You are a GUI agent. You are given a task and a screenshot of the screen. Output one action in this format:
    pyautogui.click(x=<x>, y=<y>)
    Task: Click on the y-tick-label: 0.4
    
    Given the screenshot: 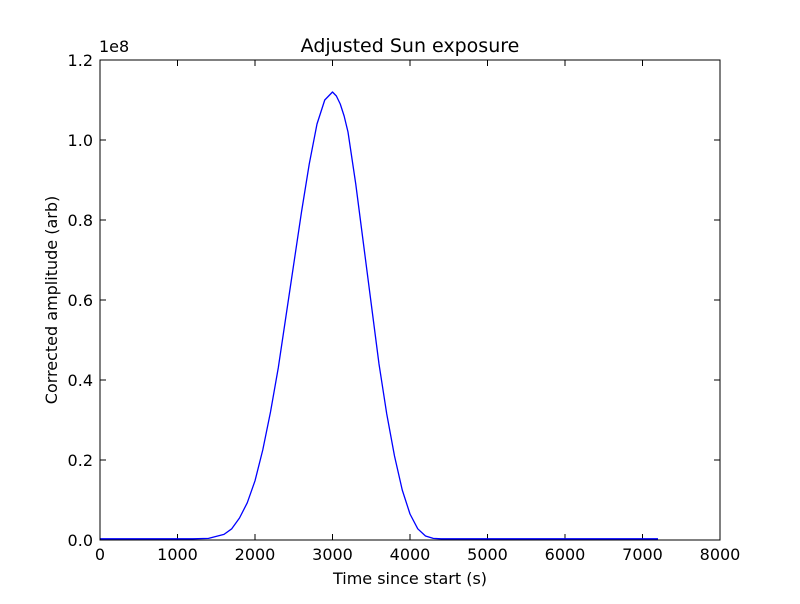 What is the action you would take?
    pyautogui.click(x=80, y=380)
    